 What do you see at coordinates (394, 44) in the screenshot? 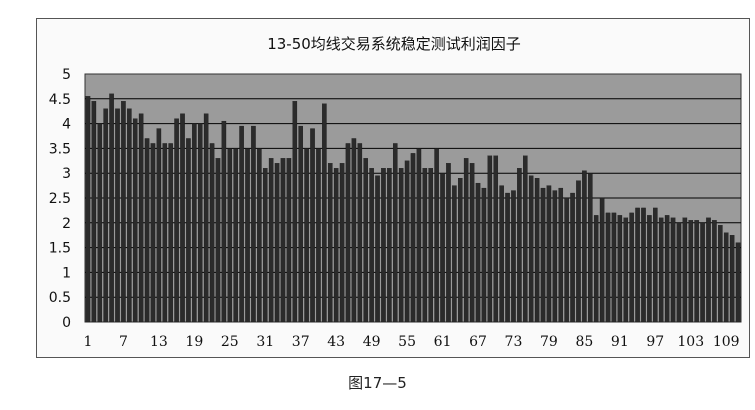
I see `chart-title: 13-50均线交易系统稳定测试利润因子` at bounding box center [394, 44].